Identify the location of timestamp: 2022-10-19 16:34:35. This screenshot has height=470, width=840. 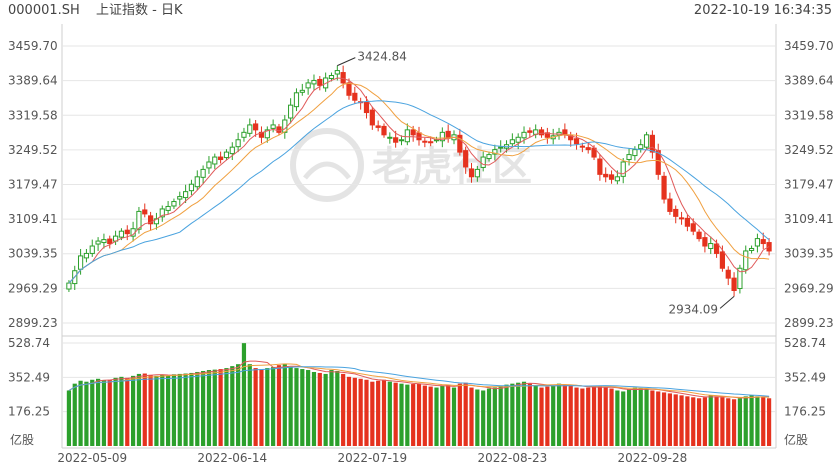
(763, 10).